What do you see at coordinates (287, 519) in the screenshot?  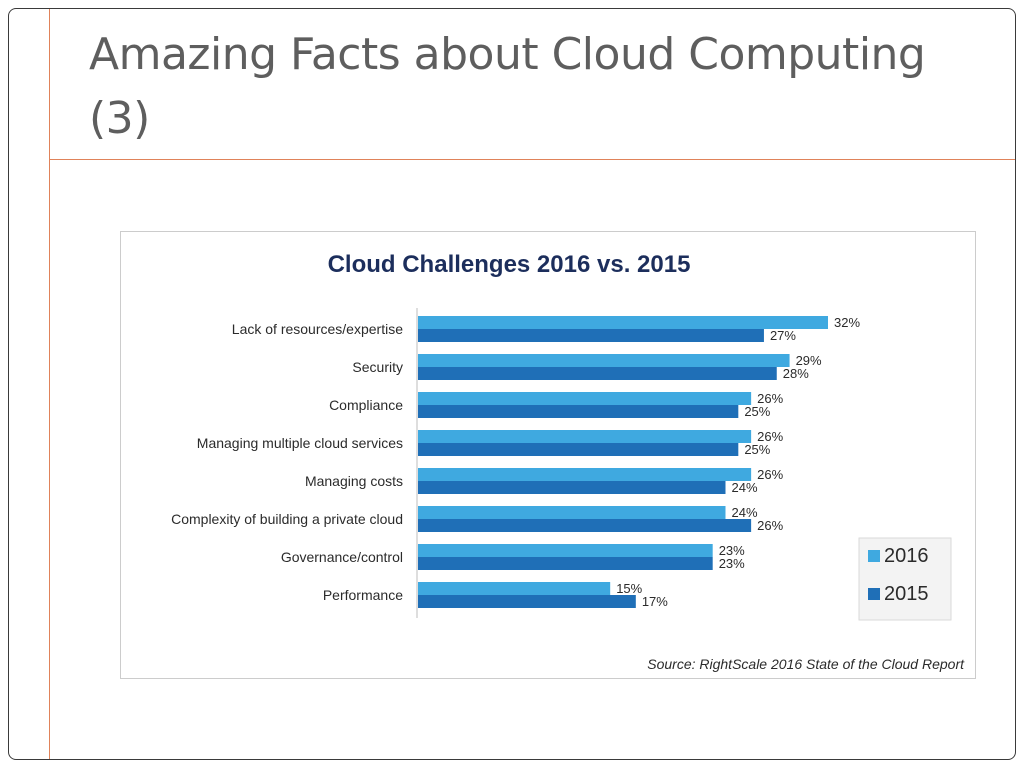 I see `category-label: Complexity of building a private cloud` at bounding box center [287, 519].